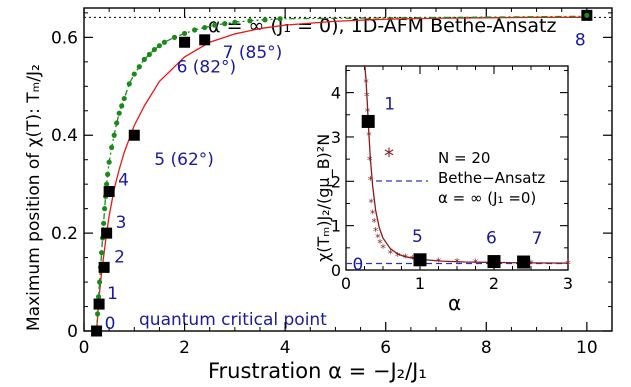 This screenshot has height=387, width=631. I want to click on inset-y-tick-label: 0, so click(336, 270).